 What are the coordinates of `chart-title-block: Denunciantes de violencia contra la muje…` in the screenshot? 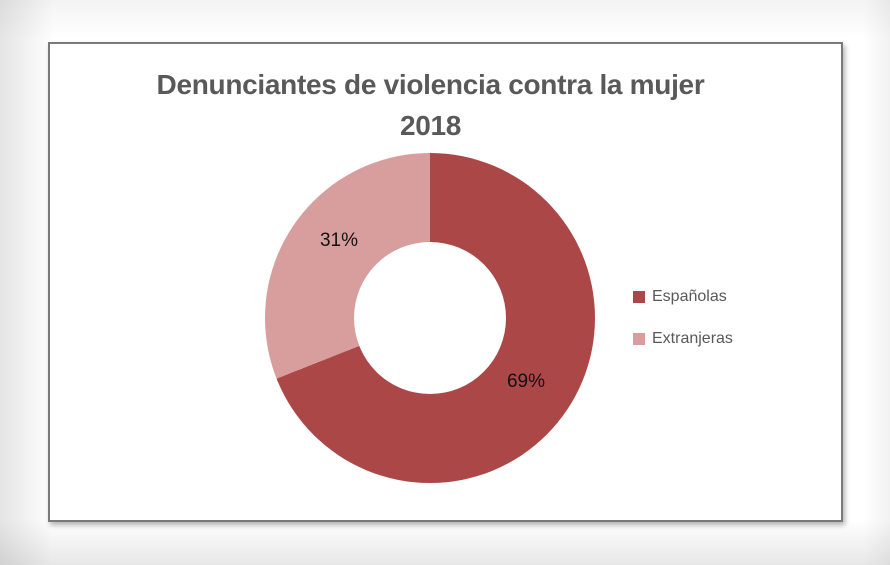 It's located at (445, 105).